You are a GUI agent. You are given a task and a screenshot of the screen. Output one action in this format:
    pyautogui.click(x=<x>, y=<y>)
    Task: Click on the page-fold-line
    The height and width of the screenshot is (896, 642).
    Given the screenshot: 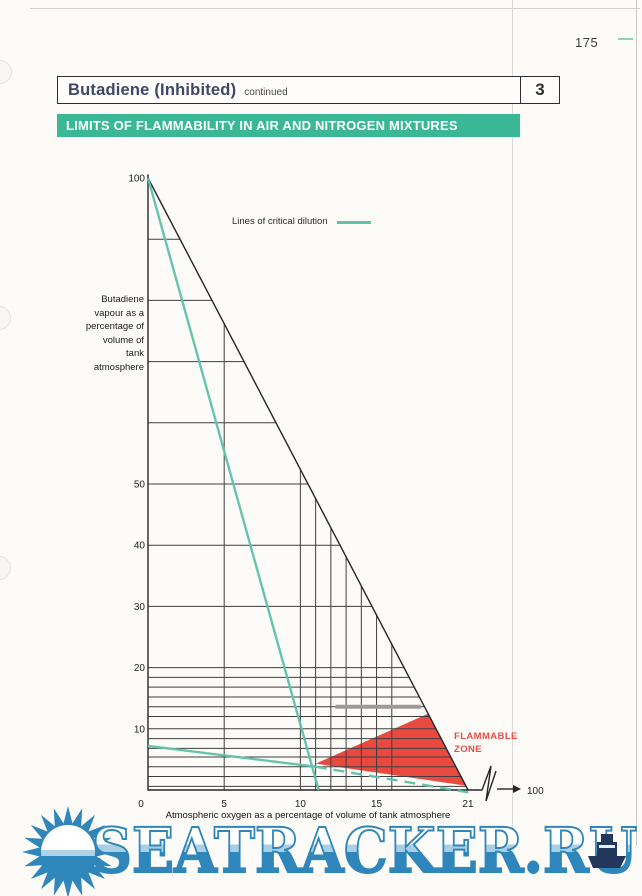 What is the action you would take?
    pyautogui.click(x=512, y=429)
    